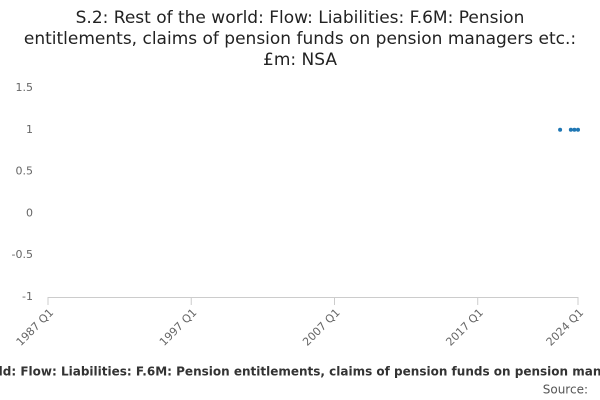 This screenshot has height=400, width=600. I want to click on y-tick-label: -0.5, so click(22, 254).